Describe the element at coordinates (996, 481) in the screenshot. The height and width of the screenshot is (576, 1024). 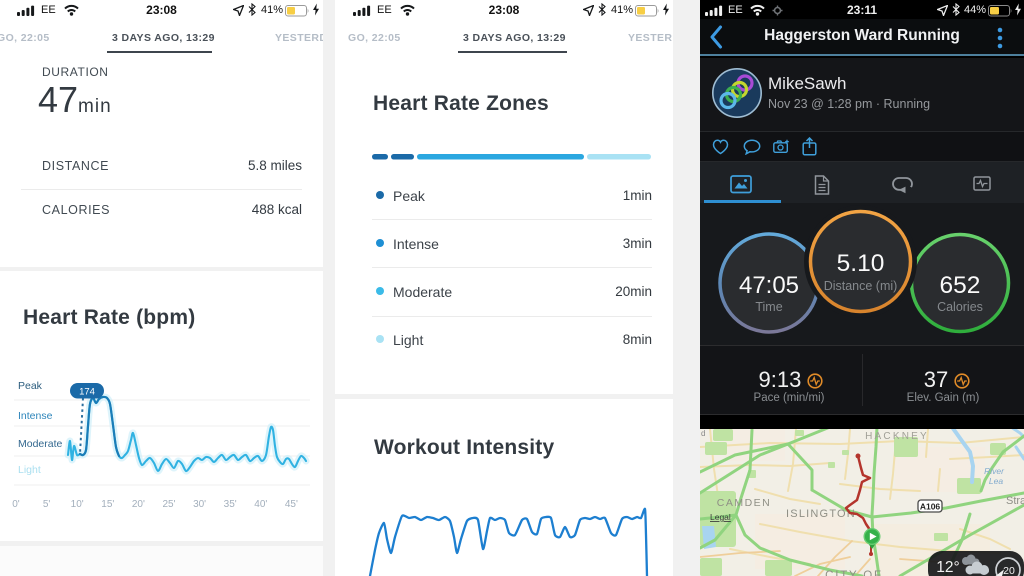
I see `svg-text: Lea` at that location.